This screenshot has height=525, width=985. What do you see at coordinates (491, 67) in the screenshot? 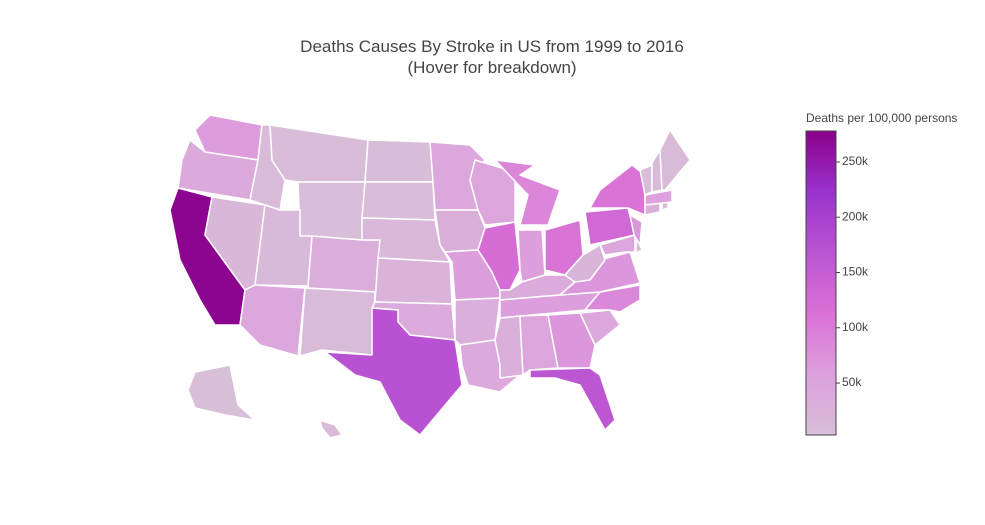
I see `chart-subtitle: (Hover for breakdown)` at bounding box center [491, 67].